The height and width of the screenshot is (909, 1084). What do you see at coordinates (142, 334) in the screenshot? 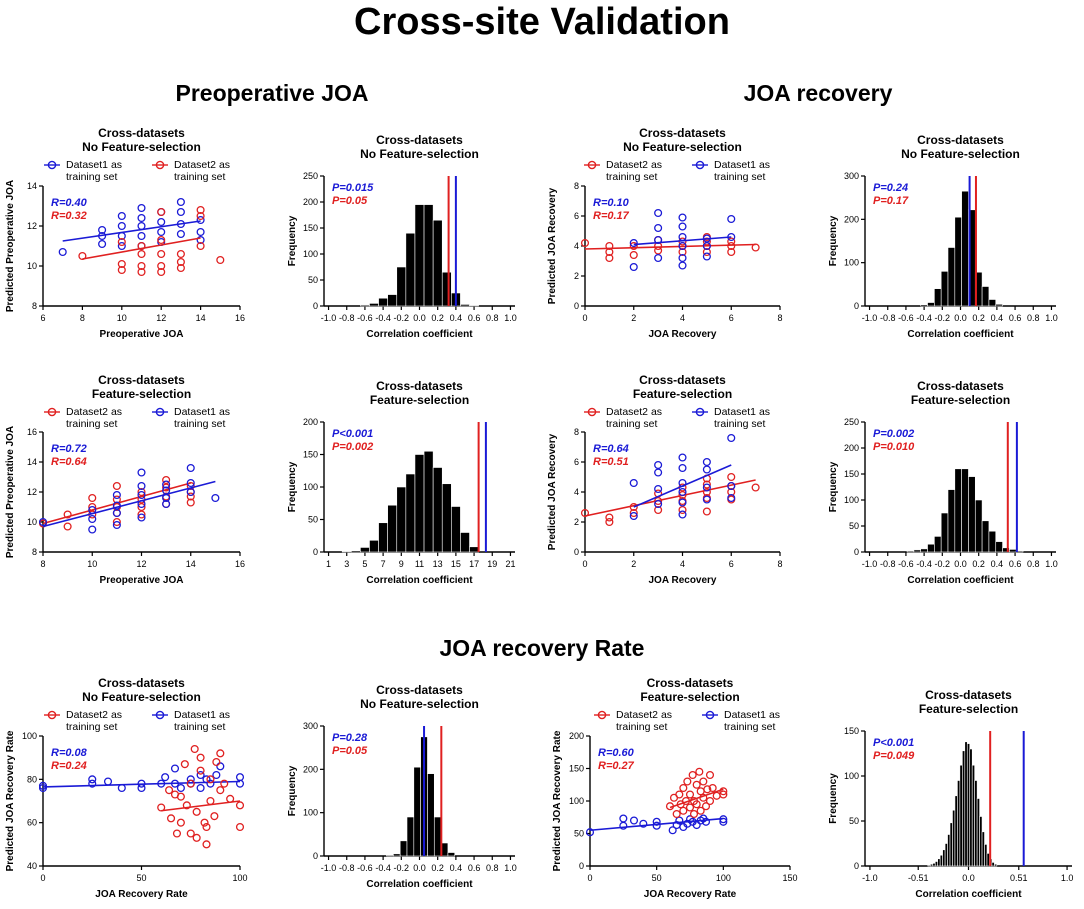
I see `x-axis-label: Preoperative JOA` at bounding box center [142, 334].